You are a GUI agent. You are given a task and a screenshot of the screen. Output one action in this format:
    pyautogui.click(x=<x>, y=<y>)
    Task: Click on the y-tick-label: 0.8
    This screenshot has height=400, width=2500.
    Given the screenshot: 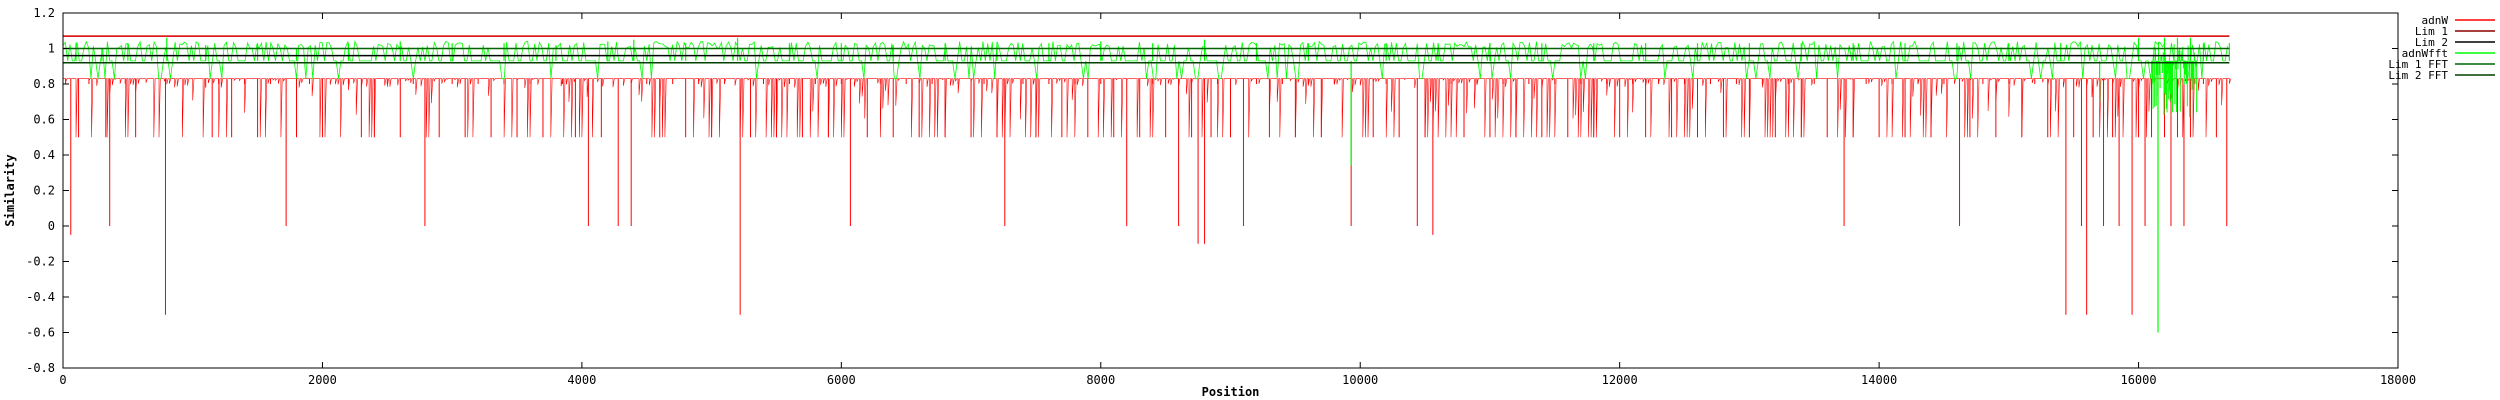 What is the action you would take?
    pyautogui.click(x=44, y=84)
    